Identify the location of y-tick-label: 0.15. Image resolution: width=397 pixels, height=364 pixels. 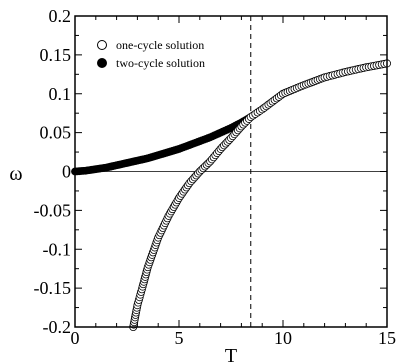
(56, 55).